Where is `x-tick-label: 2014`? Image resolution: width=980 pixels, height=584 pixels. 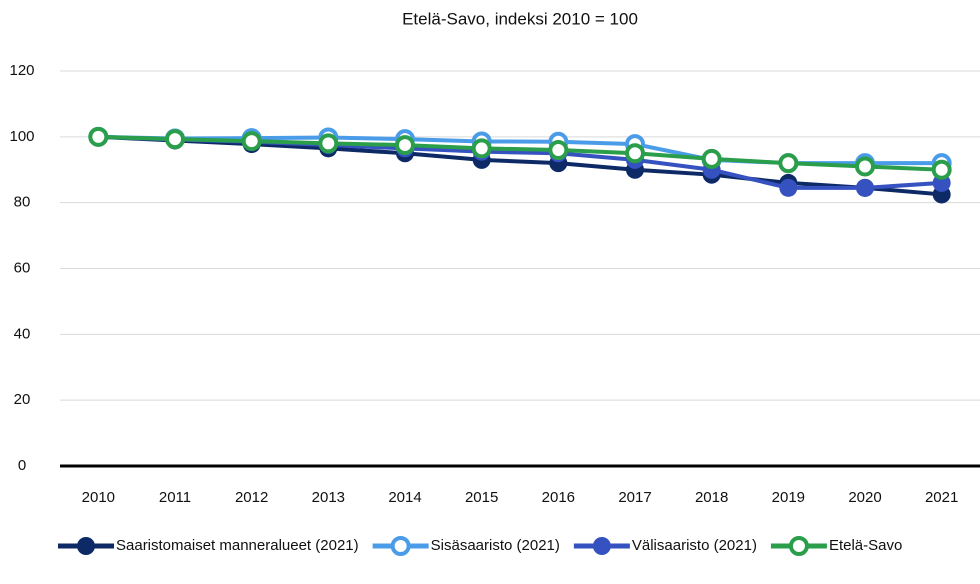
x-tick-label: 2014 is located at coordinates (404, 497).